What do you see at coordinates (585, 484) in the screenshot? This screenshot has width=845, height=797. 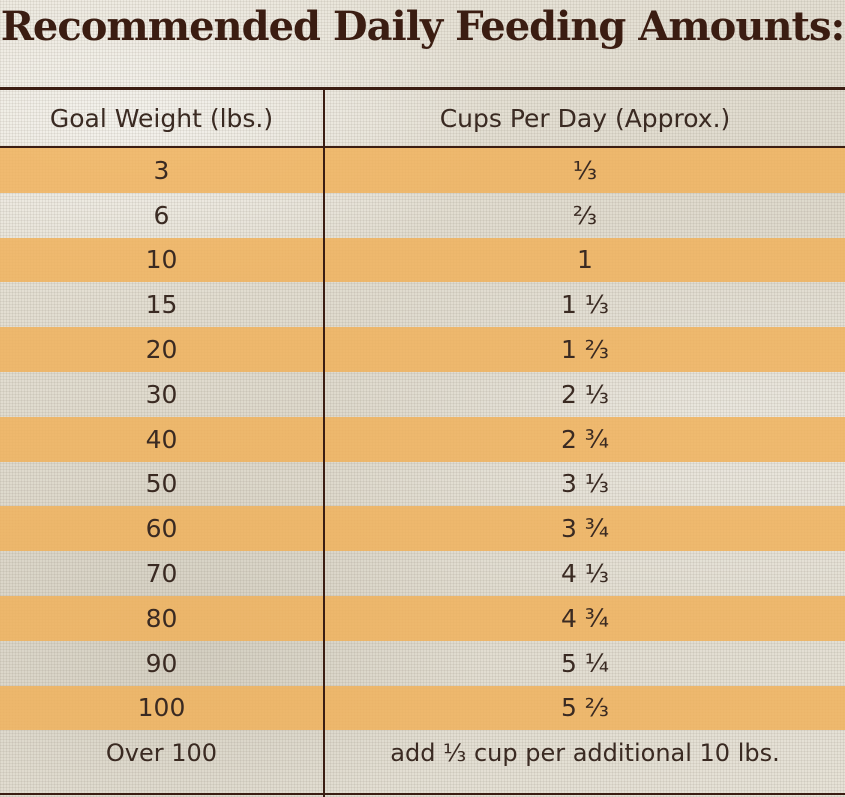 I see `cups-cell: 3 ⅓` at bounding box center [585, 484].